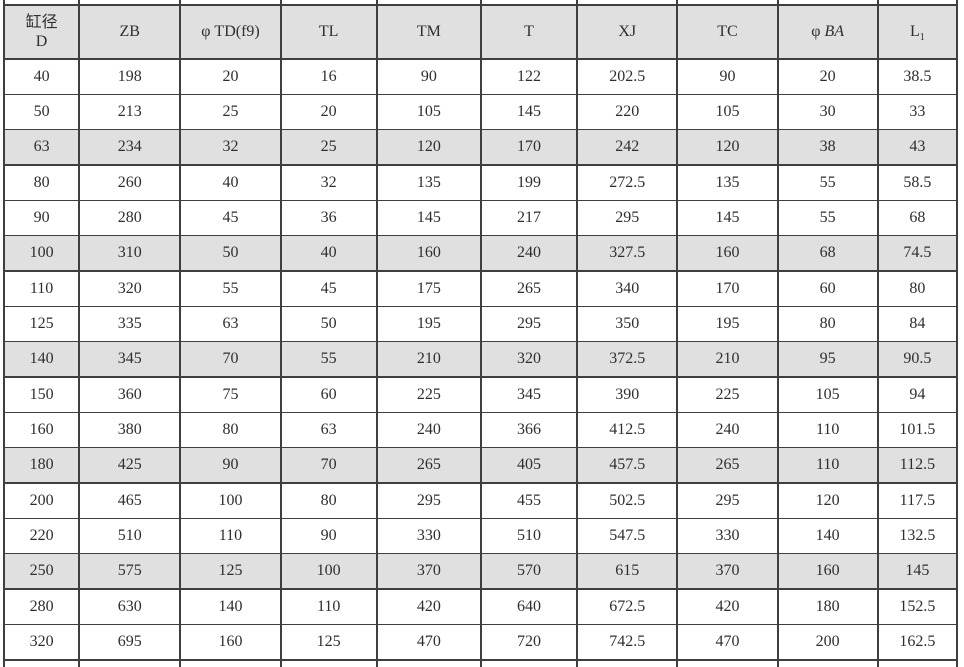  Describe the element at coordinates (328, 288) in the screenshot. I see `table-cell: 45` at that location.